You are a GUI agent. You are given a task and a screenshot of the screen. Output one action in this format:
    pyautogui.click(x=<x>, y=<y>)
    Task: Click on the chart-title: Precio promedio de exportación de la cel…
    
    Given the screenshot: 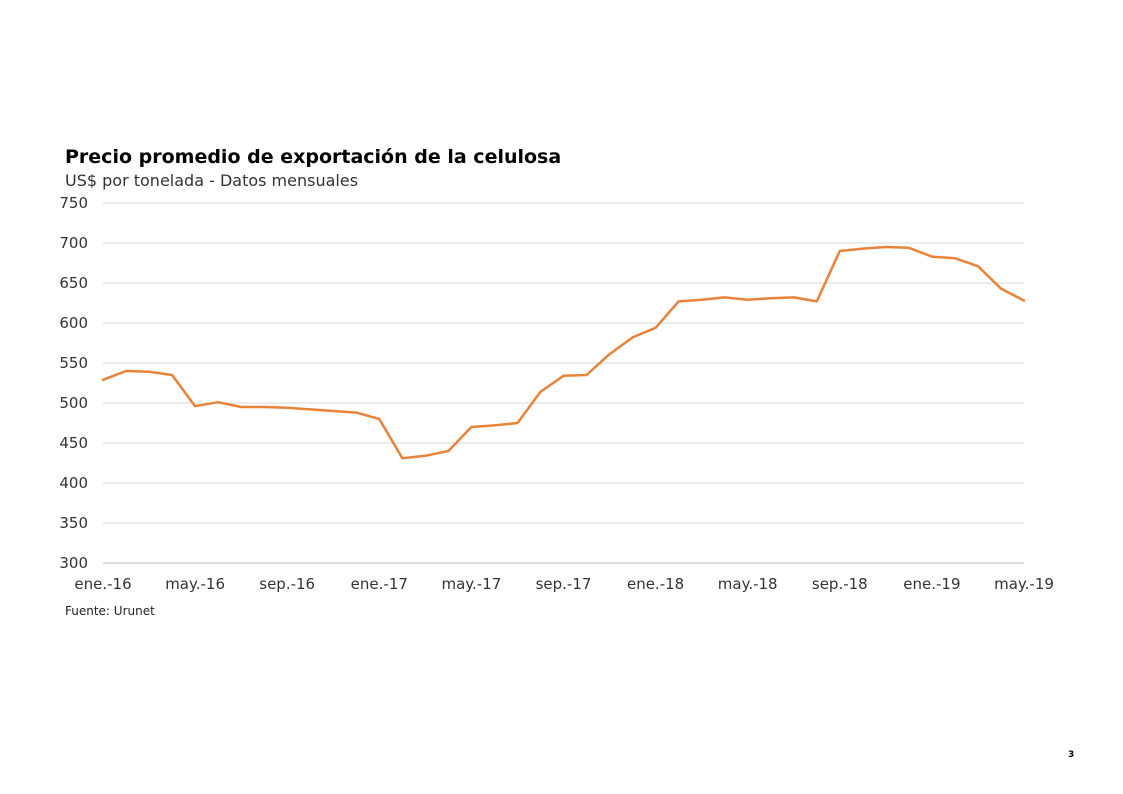 What is the action you would take?
    pyautogui.click(x=313, y=157)
    